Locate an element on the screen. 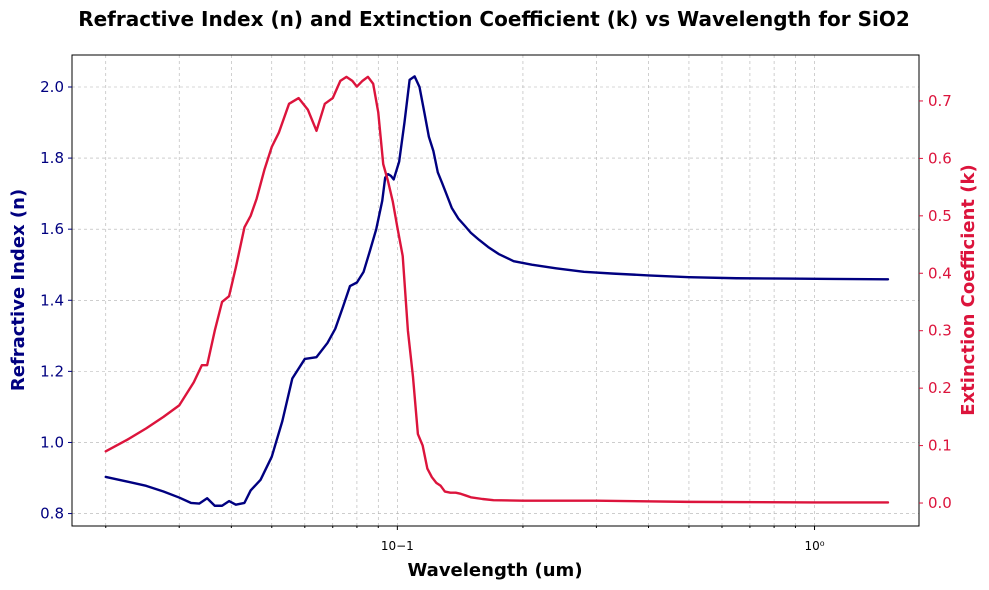 The image size is (989, 590). right-y-tick-label: 0.0 is located at coordinates (940, 503).